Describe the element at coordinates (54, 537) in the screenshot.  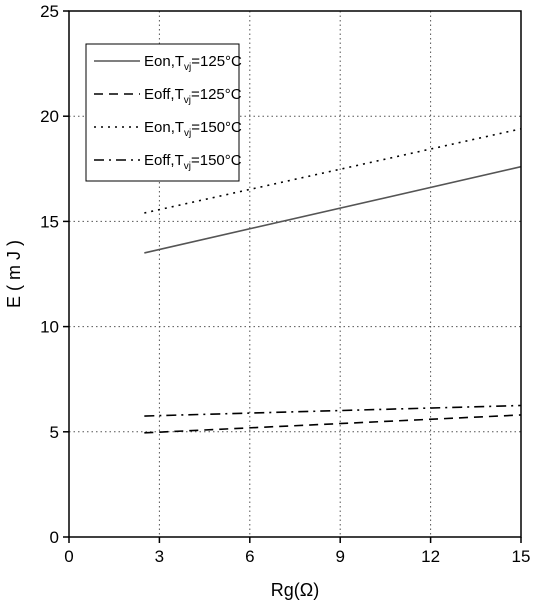
I see `y-tick-label: 0` at that location.